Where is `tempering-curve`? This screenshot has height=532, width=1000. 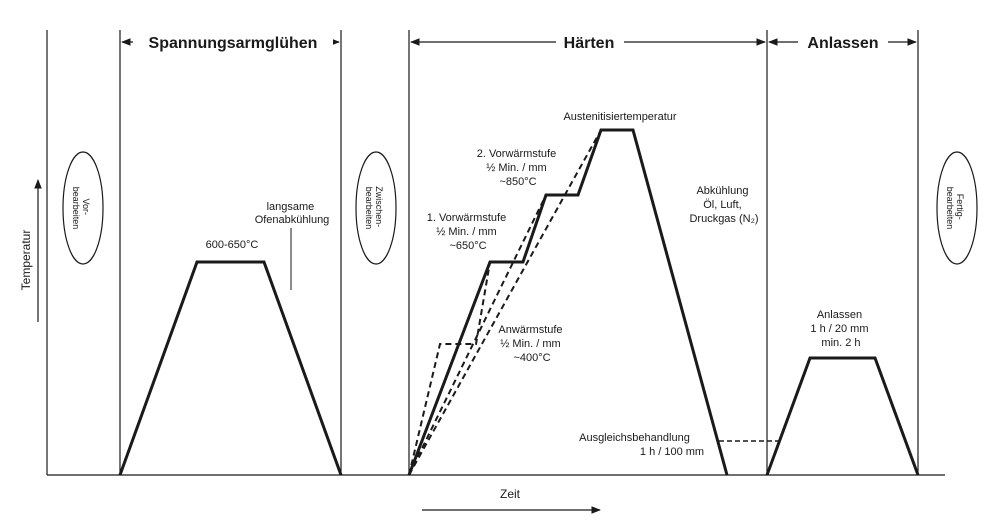
tempering-curve is located at coordinates (842, 416).